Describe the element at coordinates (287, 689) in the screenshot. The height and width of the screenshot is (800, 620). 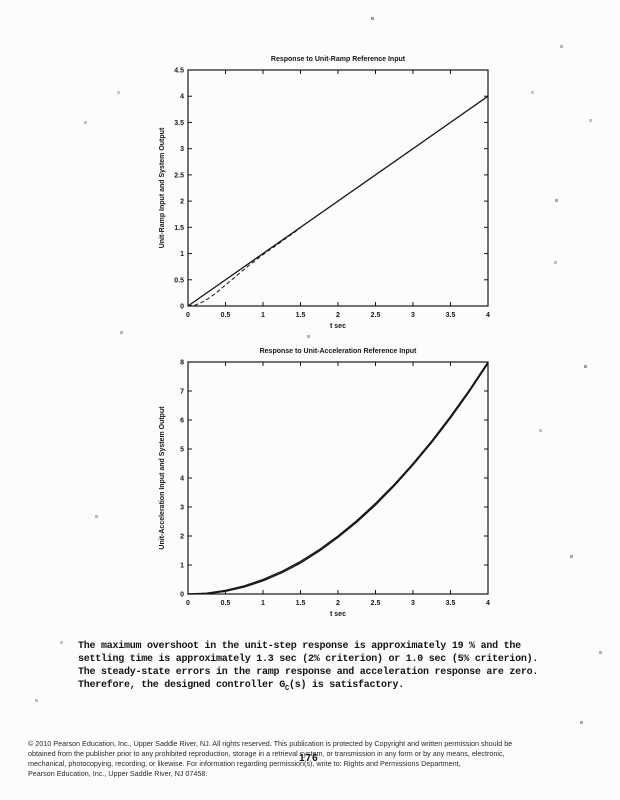
I see `subscript-c: C` at that location.